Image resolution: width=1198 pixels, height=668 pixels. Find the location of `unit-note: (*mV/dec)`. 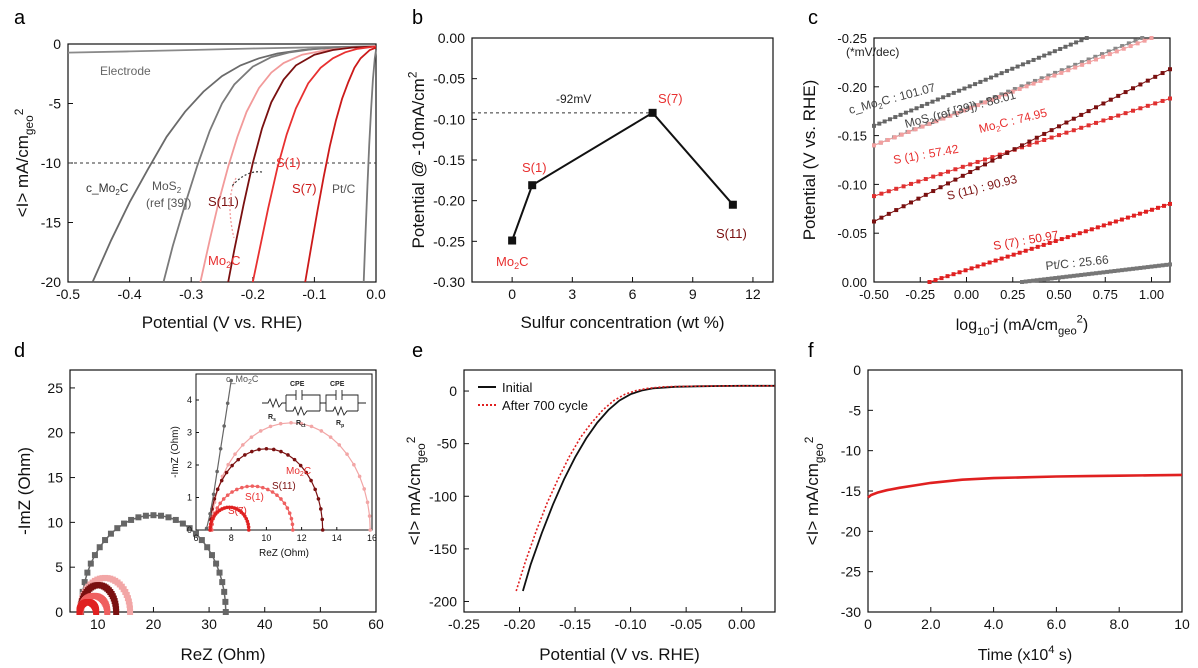

unit-note: (*mV/dec) is located at coordinates (872, 52).